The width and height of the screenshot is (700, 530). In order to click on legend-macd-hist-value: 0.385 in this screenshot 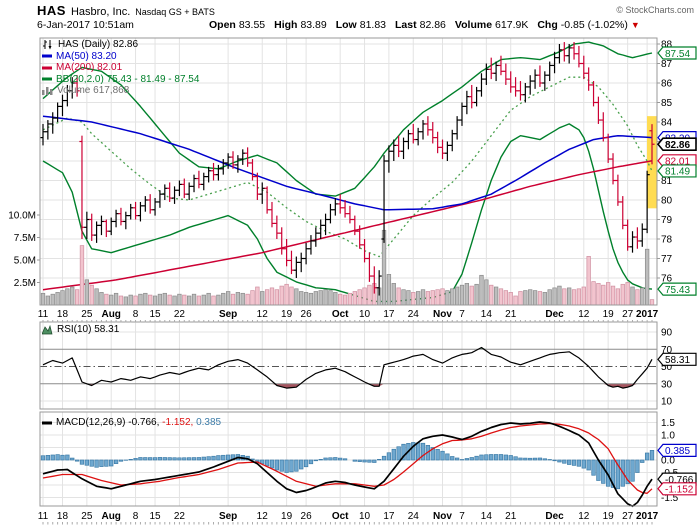, I will do `click(209, 422)`.